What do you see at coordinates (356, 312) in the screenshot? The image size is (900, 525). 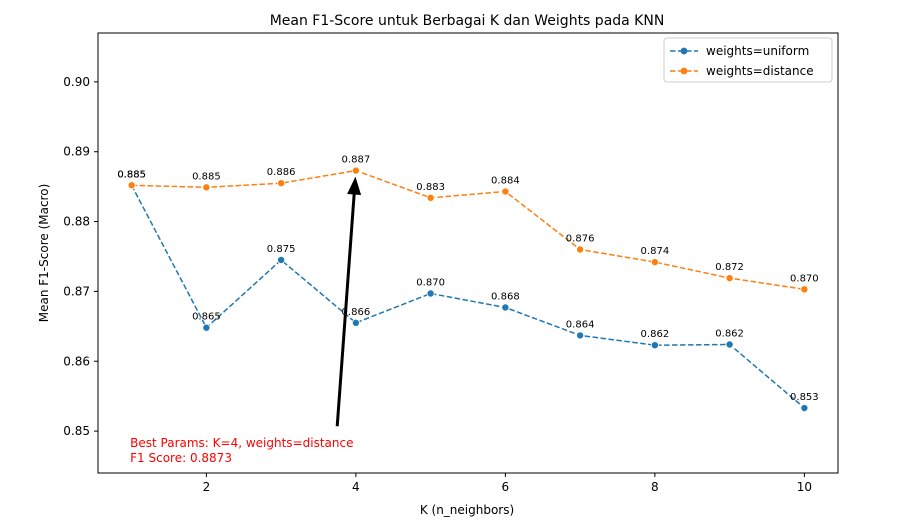 I see `data-label: 0.866` at bounding box center [356, 312].